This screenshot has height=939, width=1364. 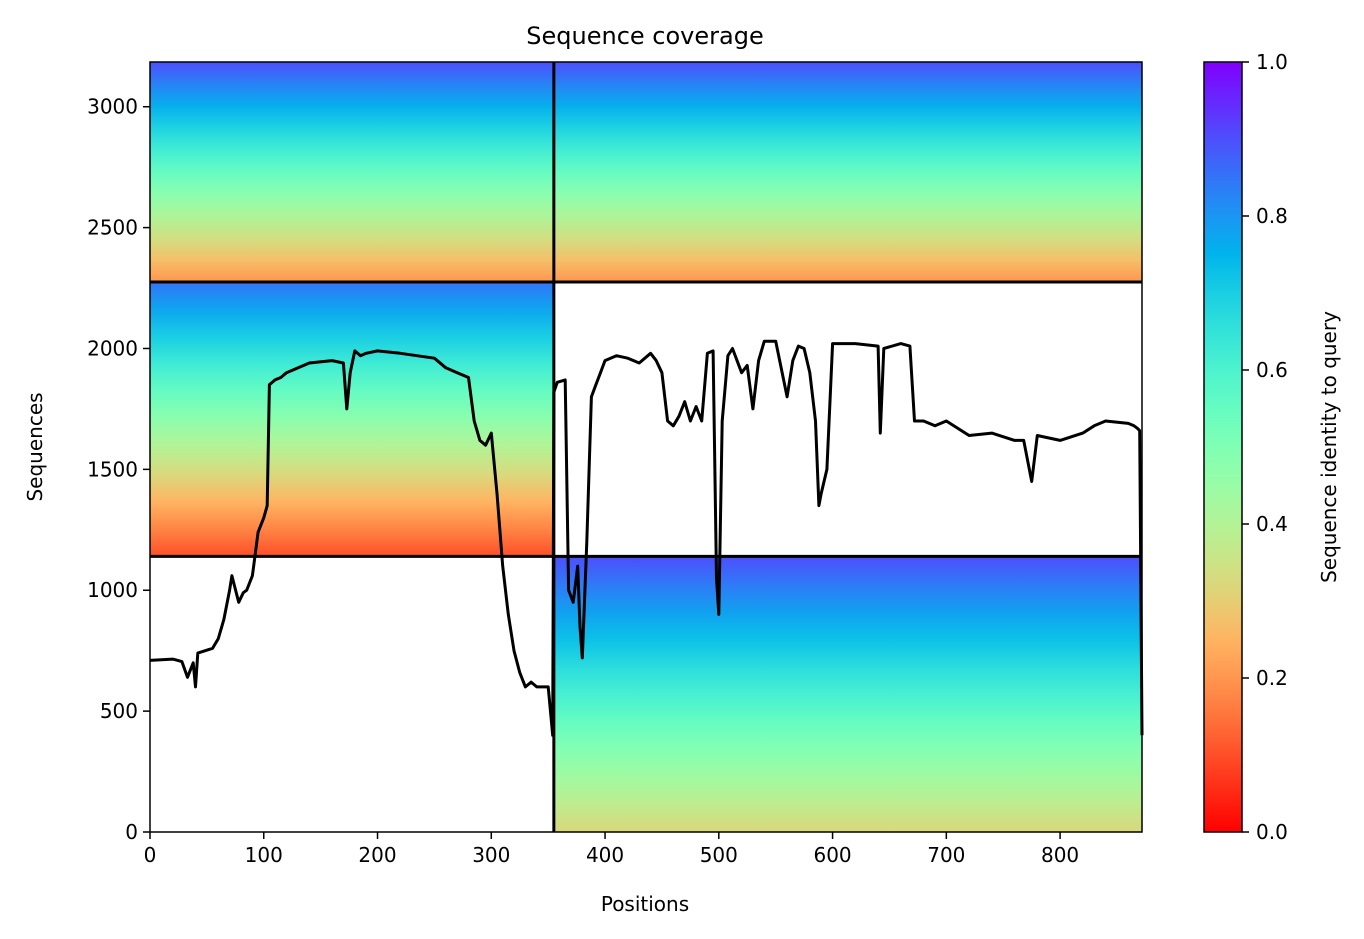 I want to click on x-tick-label: 400, so click(x=605, y=855).